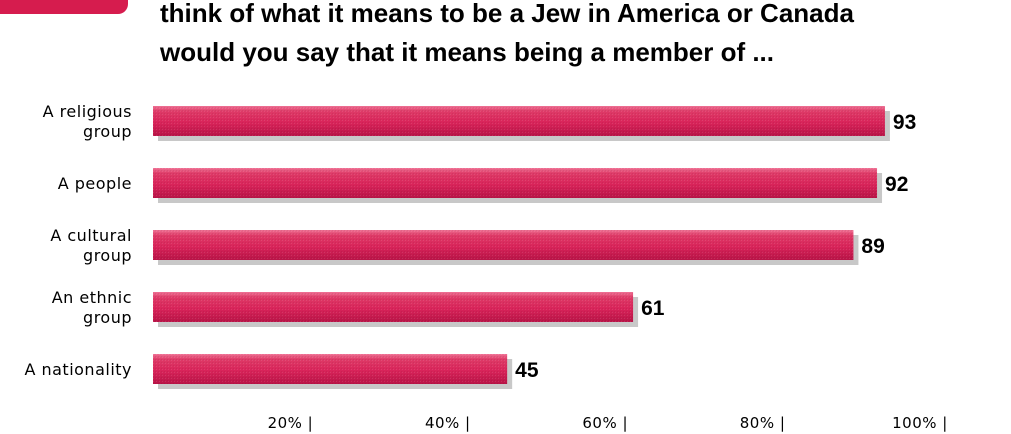  What do you see at coordinates (904, 122) in the screenshot?
I see `bar-value-label: 93` at bounding box center [904, 122].